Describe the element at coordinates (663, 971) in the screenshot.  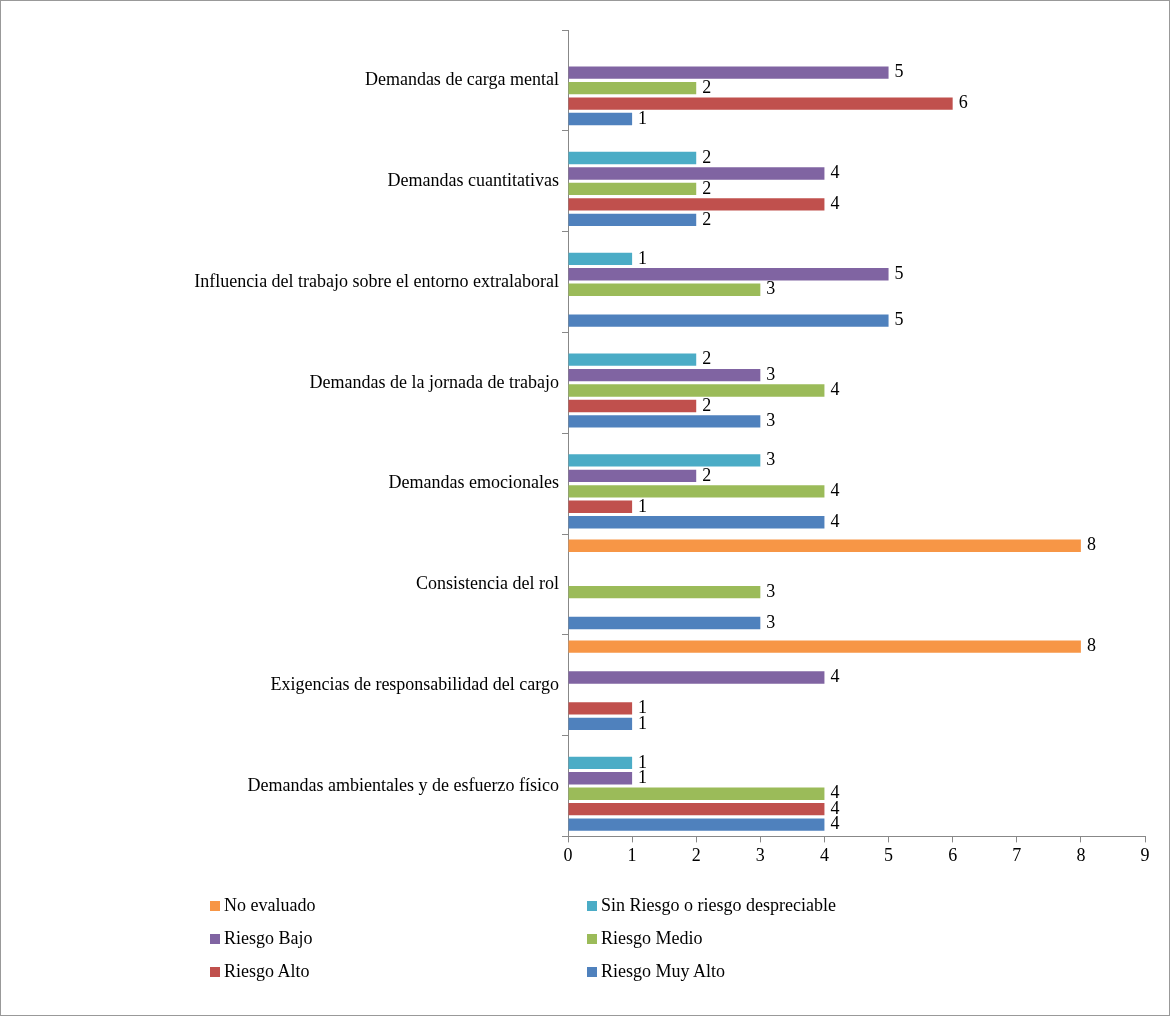
I see `legend-label: Riesgo Muy Alto` at that location.